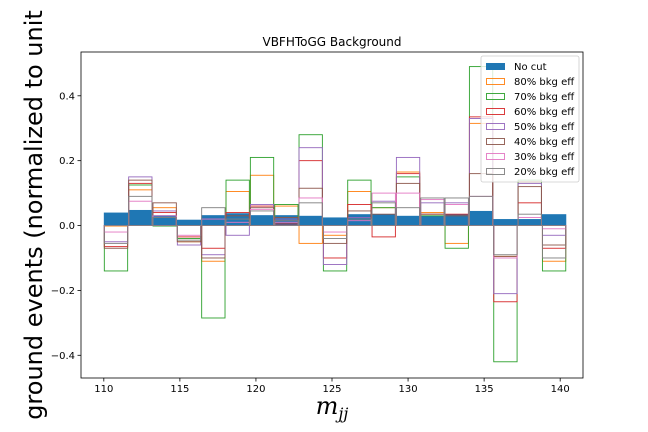 The width and height of the screenshot is (648, 432). I want to click on x-axis-label-main: m, so click(327, 406).